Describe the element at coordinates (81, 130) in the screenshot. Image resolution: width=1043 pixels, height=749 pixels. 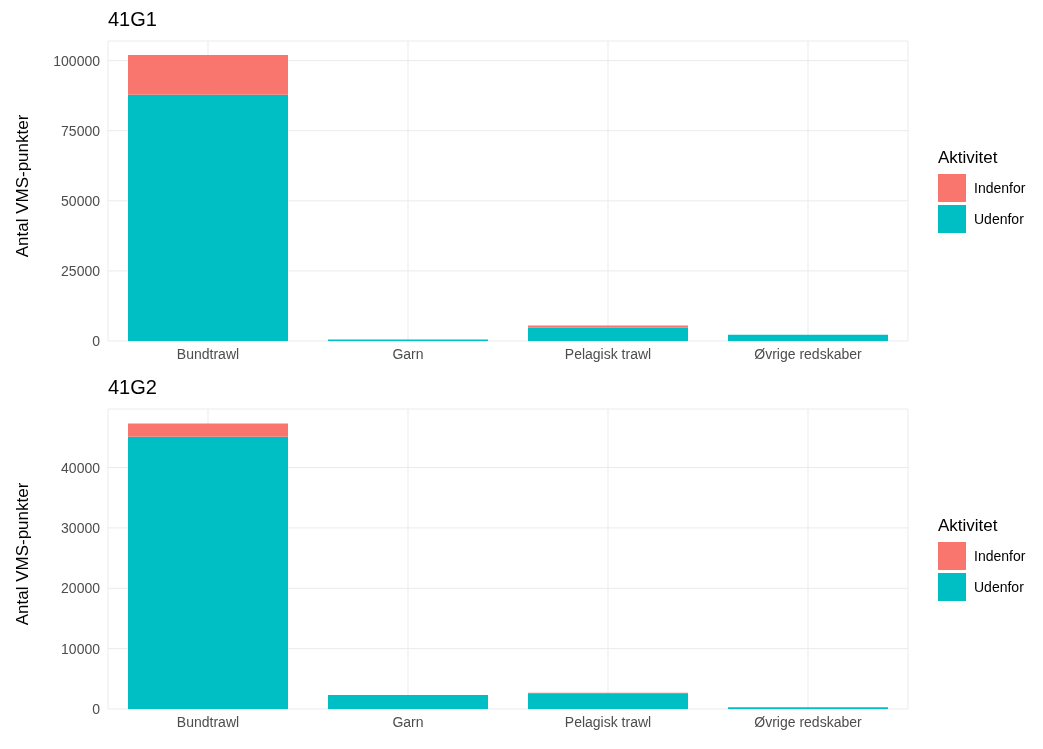
I see `y-tick-label: 75000` at that location.